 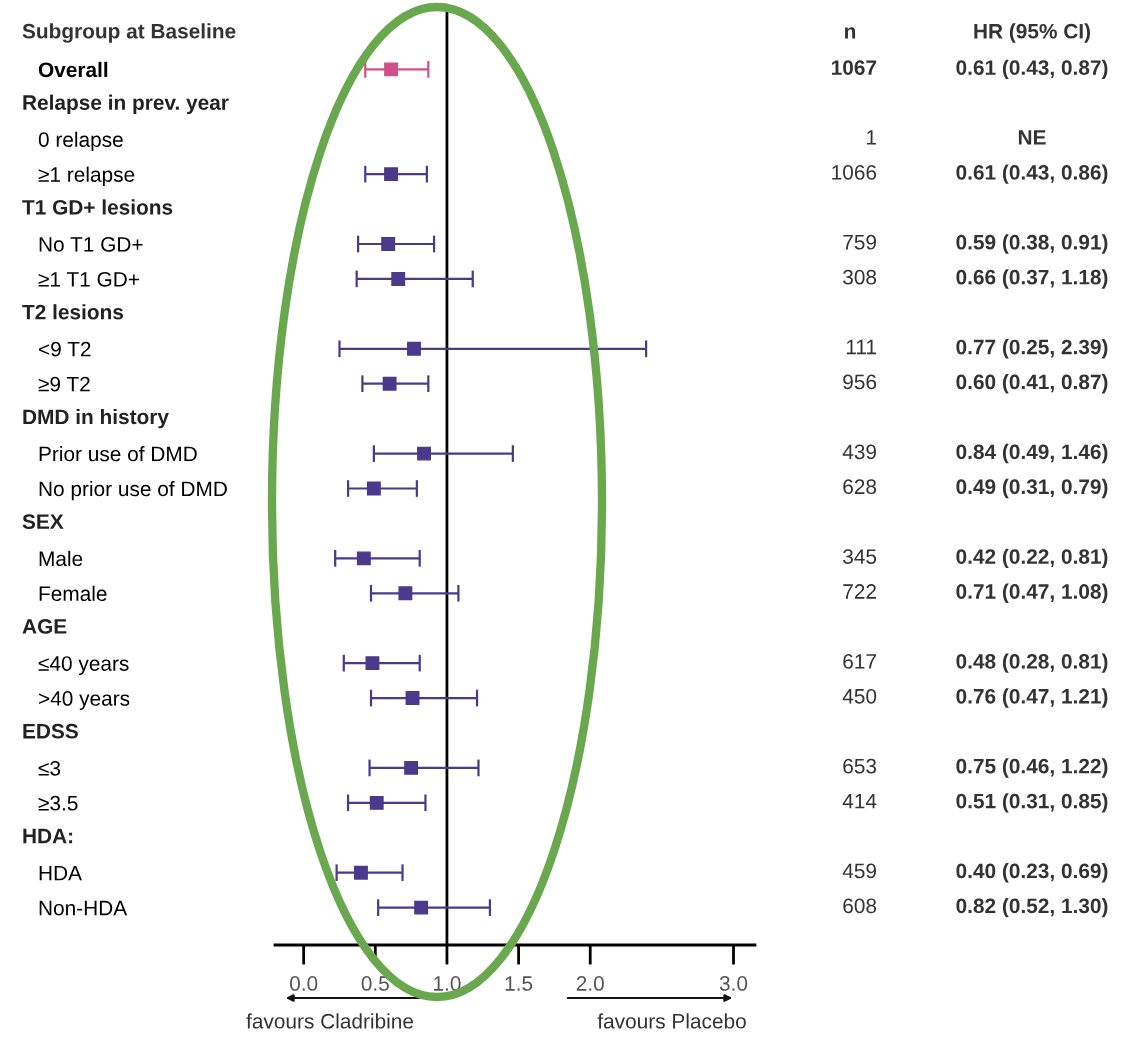 I want to click on text: 956, so click(x=860, y=382).